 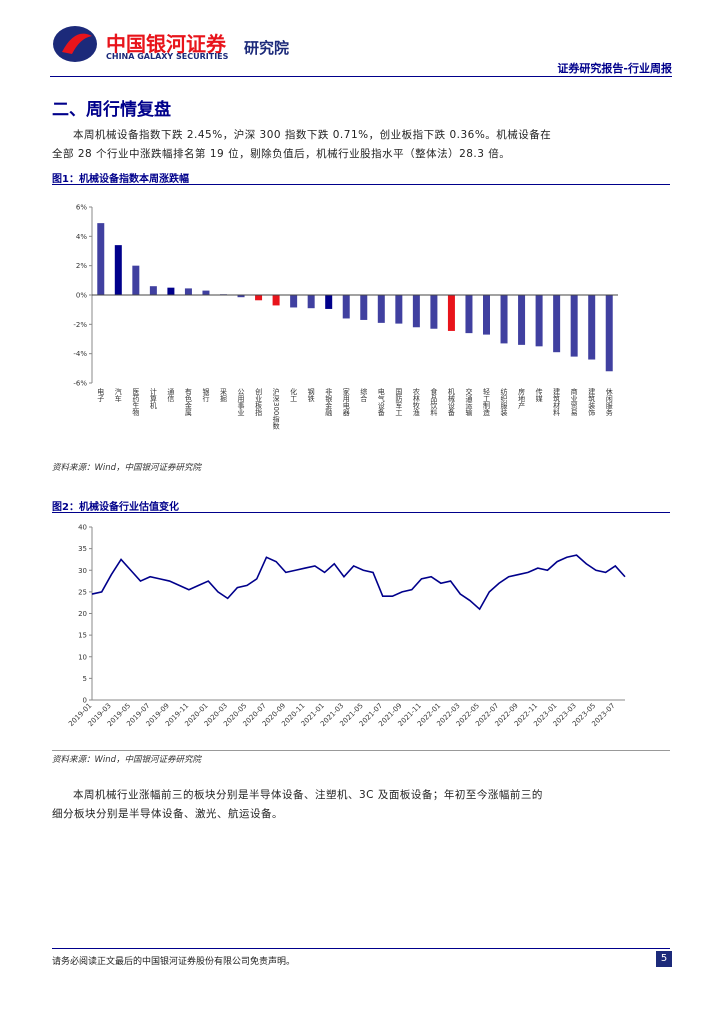 What do you see at coordinates (81, 208) in the screenshot?
I see `y-tick-label: 6%` at bounding box center [81, 208].